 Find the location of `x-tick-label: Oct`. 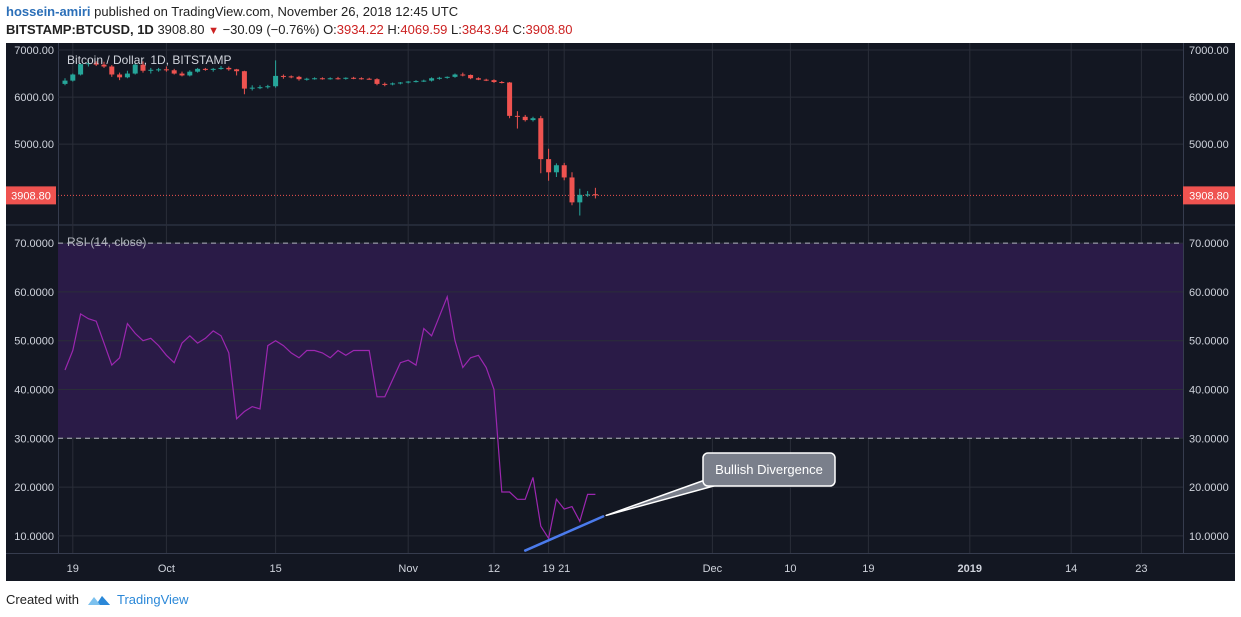

x-tick-label: Oct is located at coordinates (166, 569).